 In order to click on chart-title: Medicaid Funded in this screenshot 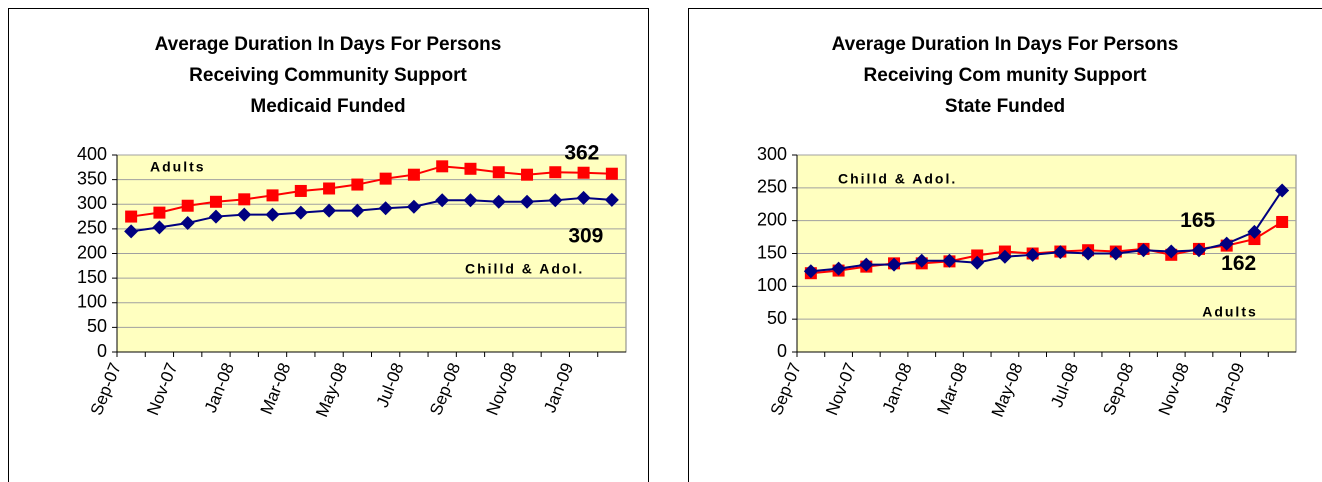, I will do `click(327, 106)`.